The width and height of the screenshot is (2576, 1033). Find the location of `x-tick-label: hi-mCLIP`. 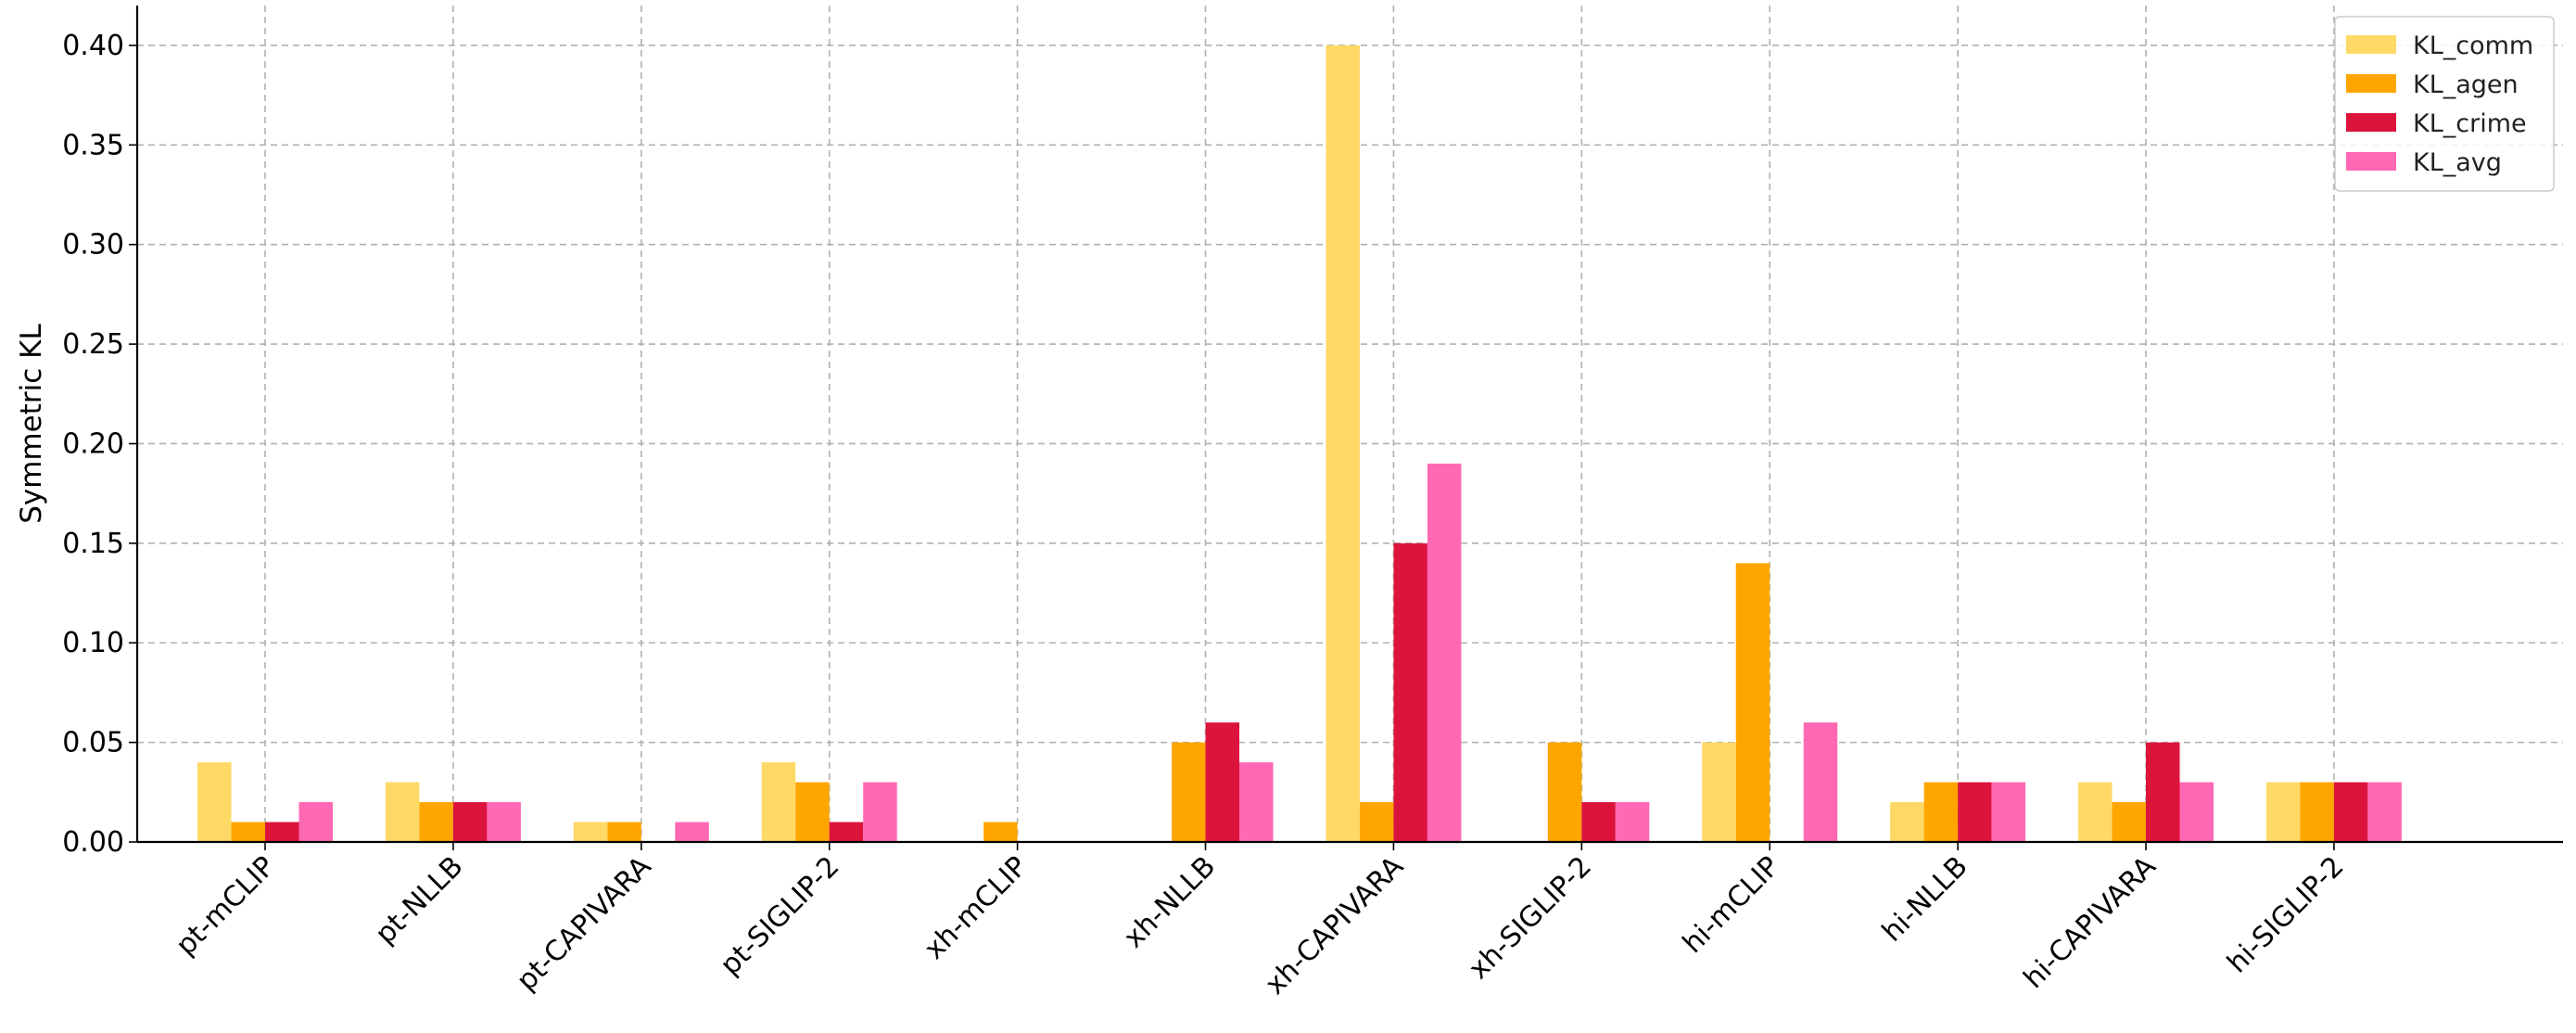

x-tick-label: hi-mCLIP is located at coordinates (1731, 905).